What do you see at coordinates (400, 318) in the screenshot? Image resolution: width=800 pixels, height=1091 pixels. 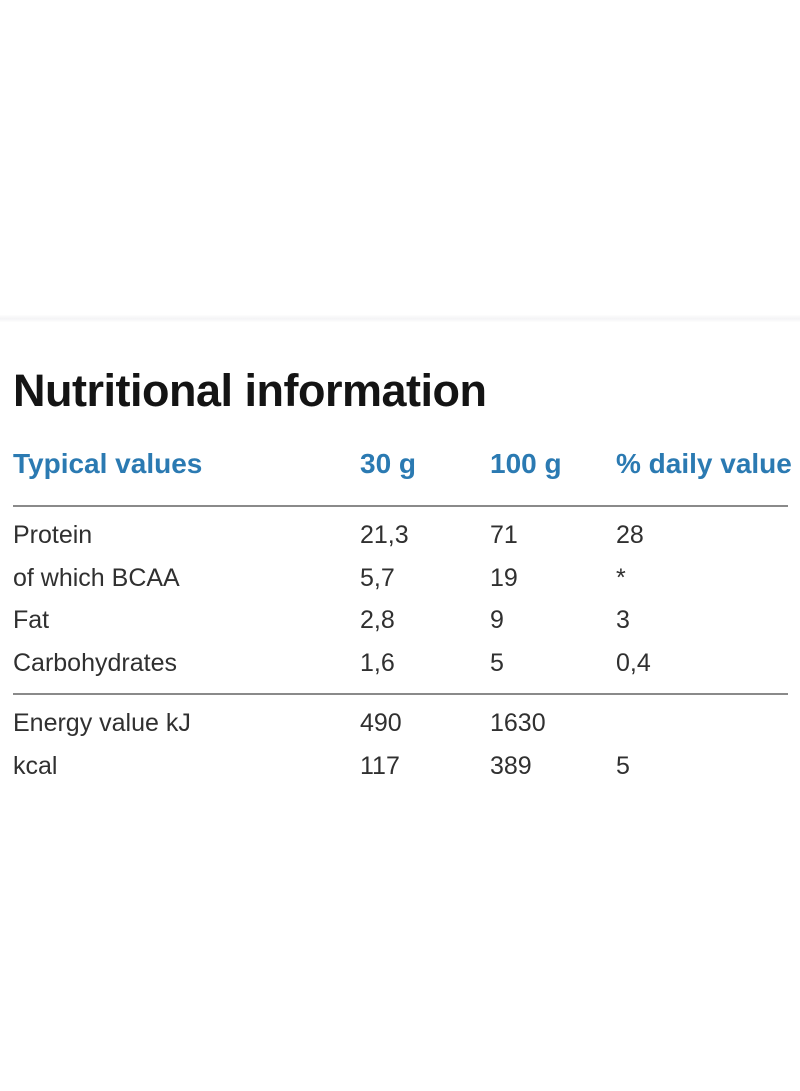 I see `image-seam-divider` at bounding box center [400, 318].